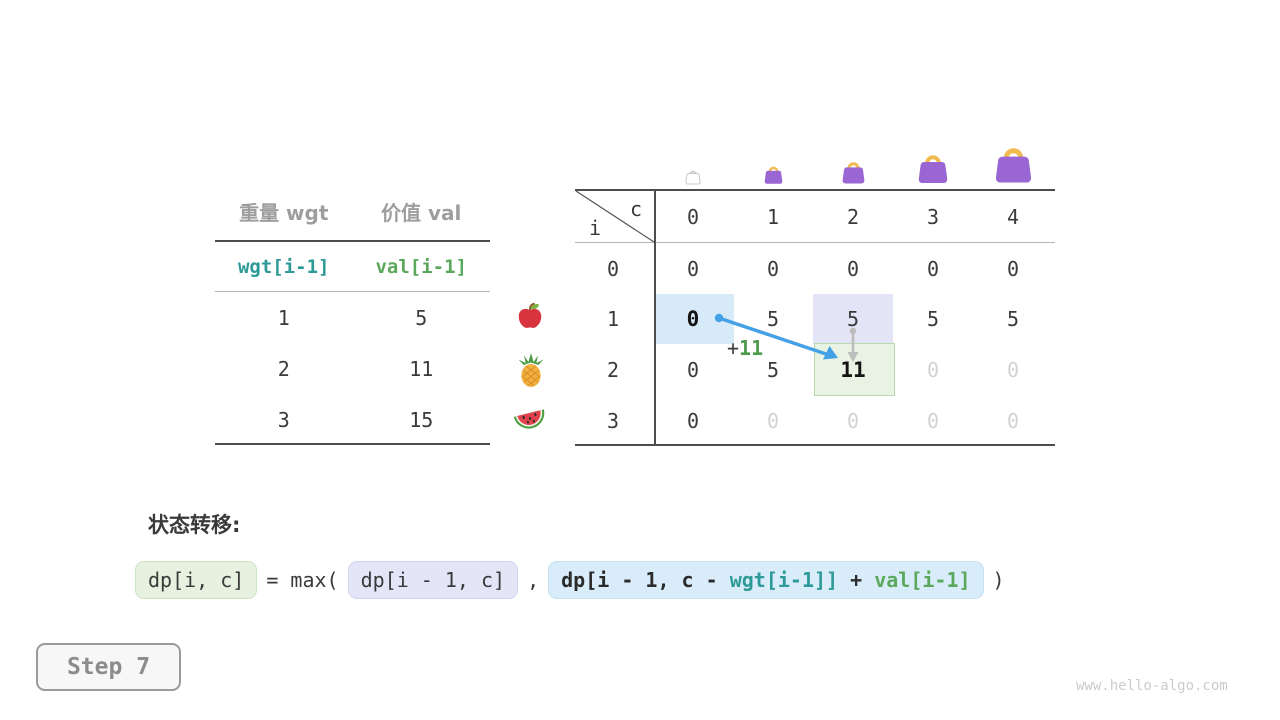 This screenshot has height=720, width=1280. What do you see at coordinates (933, 421) in the screenshot?
I see `dp-cell-3-3: 0` at bounding box center [933, 421].